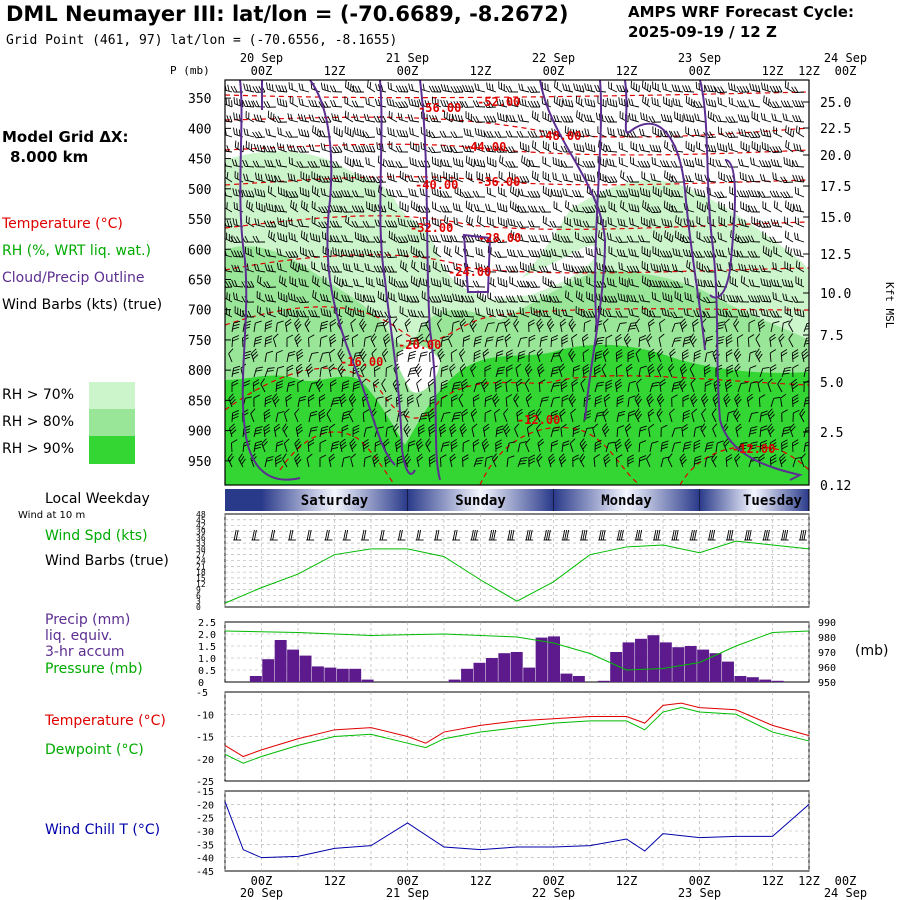 The height and width of the screenshot is (900, 900). Describe the element at coordinates (207, 659) in the screenshot. I see `precip-tick-label: 1.0` at that location.